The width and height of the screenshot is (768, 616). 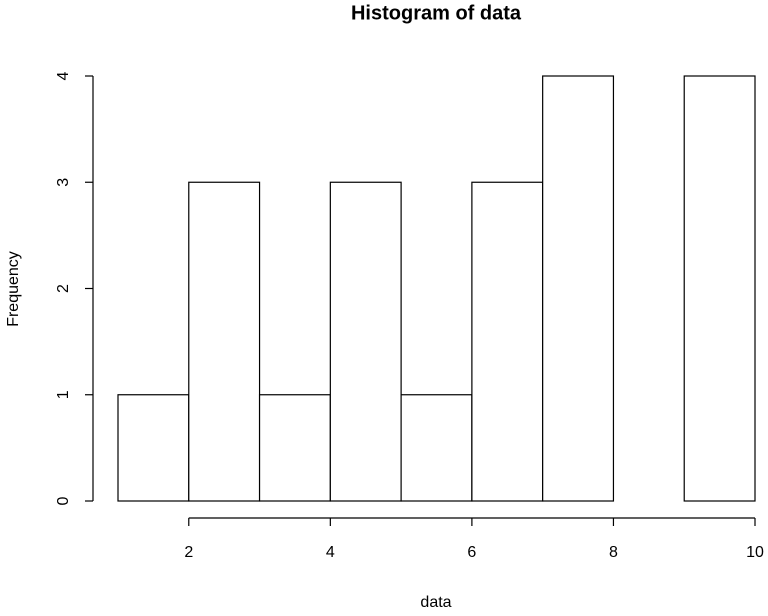 What do you see at coordinates (330, 552) in the screenshot?
I see `x-tick-label: 4` at bounding box center [330, 552].